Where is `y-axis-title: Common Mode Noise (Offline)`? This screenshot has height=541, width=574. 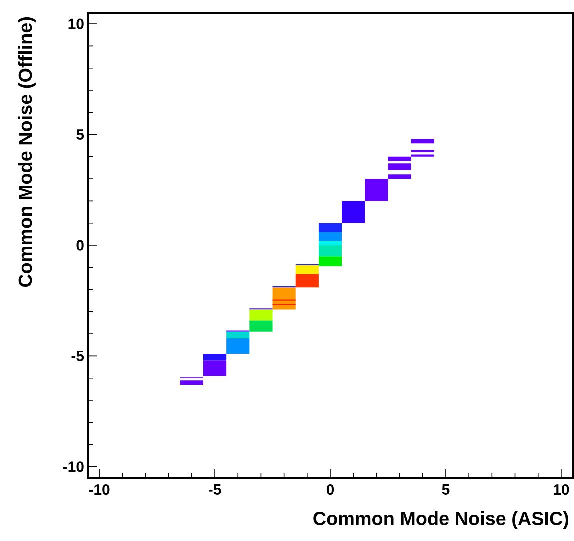 y-axis-title: Common Mode Noise (Offline) is located at coordinates (27, 152).